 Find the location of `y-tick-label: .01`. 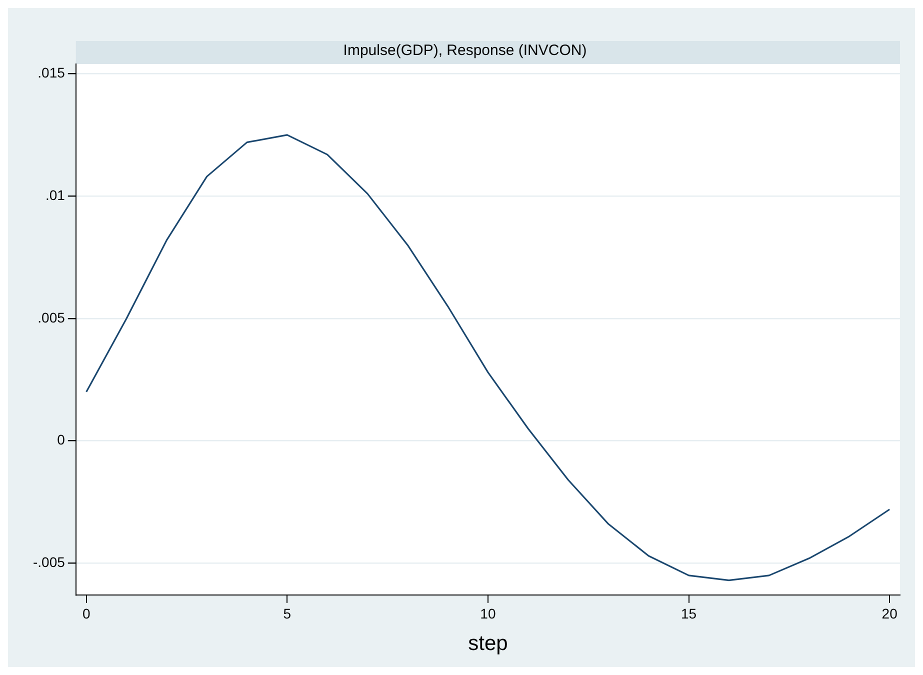

y-tick-label: .01 is located at coordinates (55, 195).